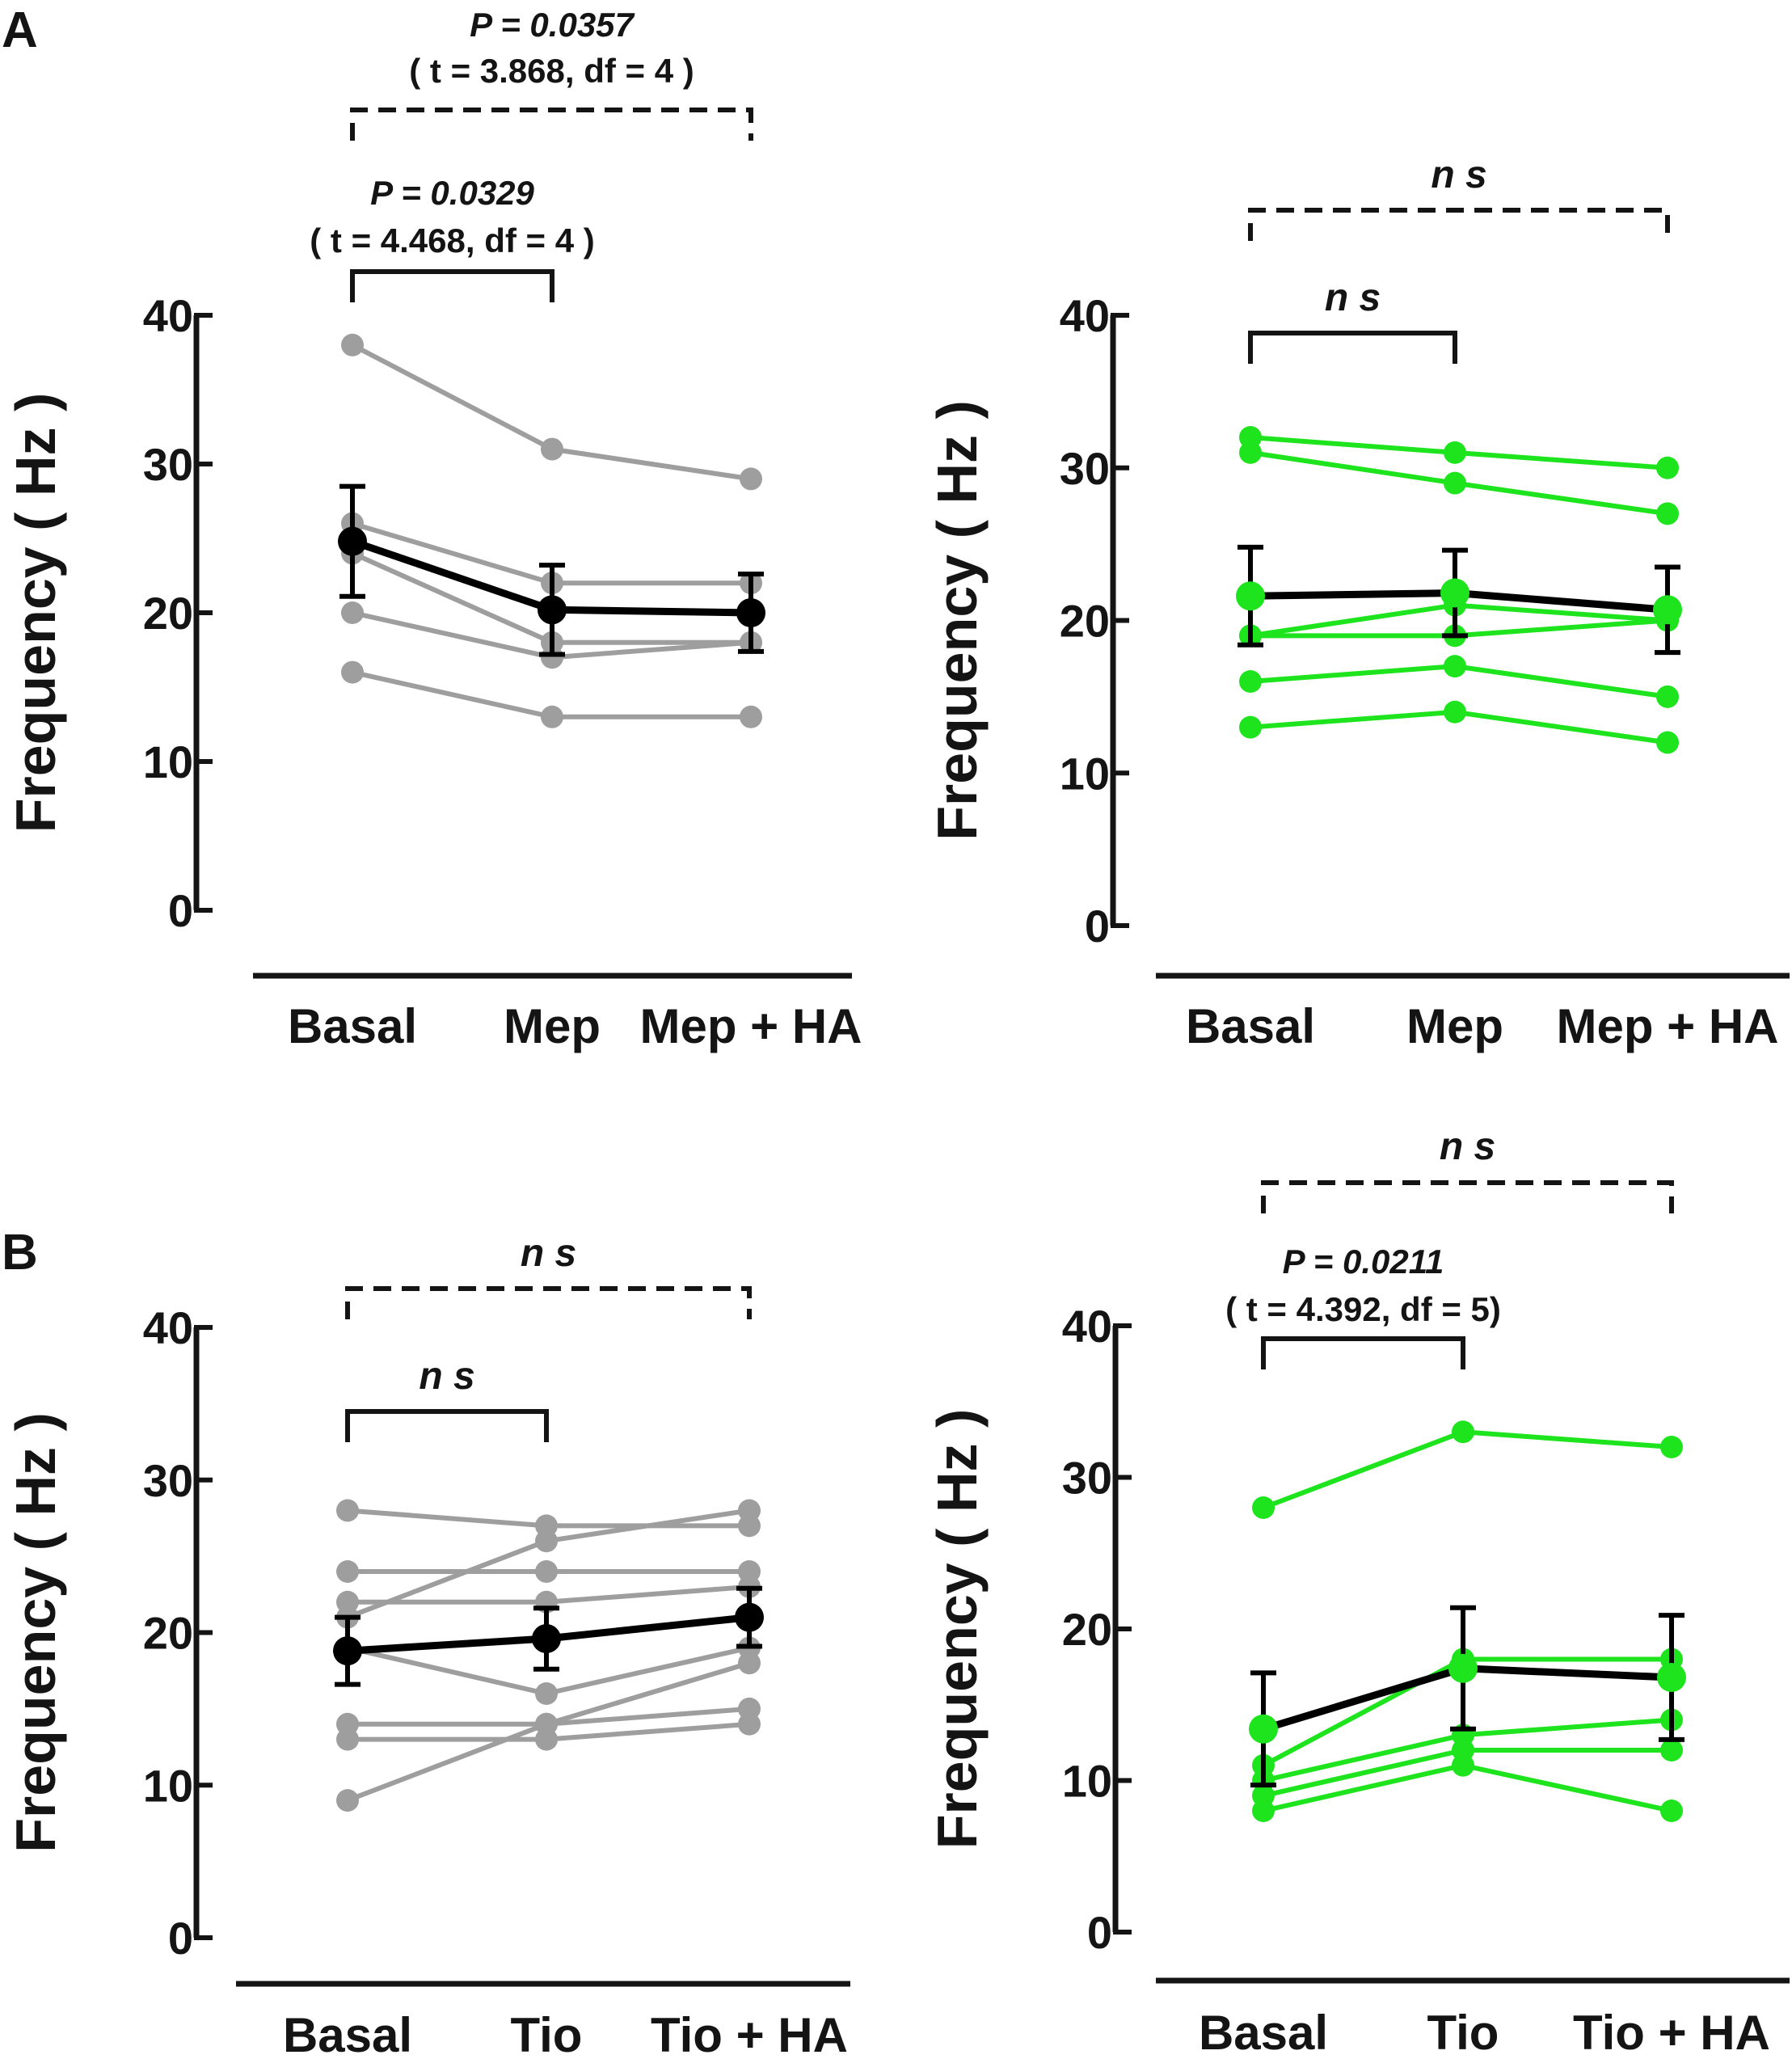  I want to click on panel-letter-b: B, so click(20, 1253).